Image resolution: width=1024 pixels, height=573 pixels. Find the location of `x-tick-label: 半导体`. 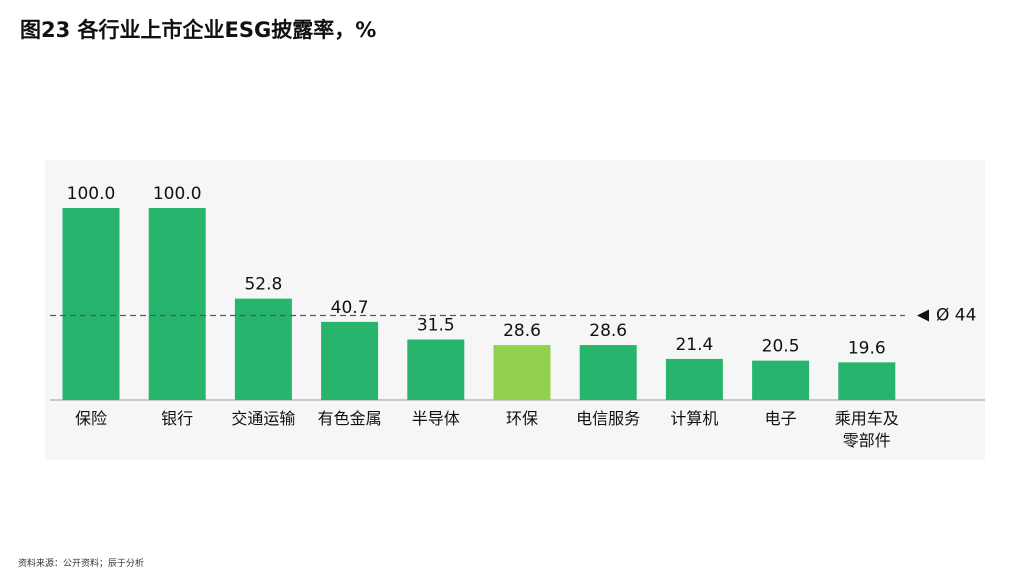

x-tick-label: 半导体 is located at coordinates (435, 418).